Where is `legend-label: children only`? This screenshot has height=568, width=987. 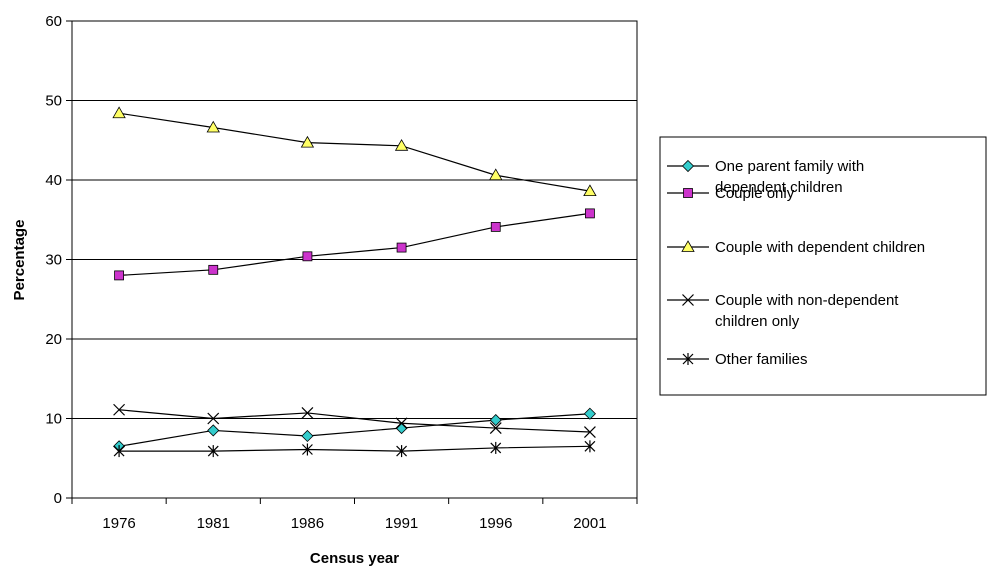
legend-label: children only is located at coordinates (757, 321).